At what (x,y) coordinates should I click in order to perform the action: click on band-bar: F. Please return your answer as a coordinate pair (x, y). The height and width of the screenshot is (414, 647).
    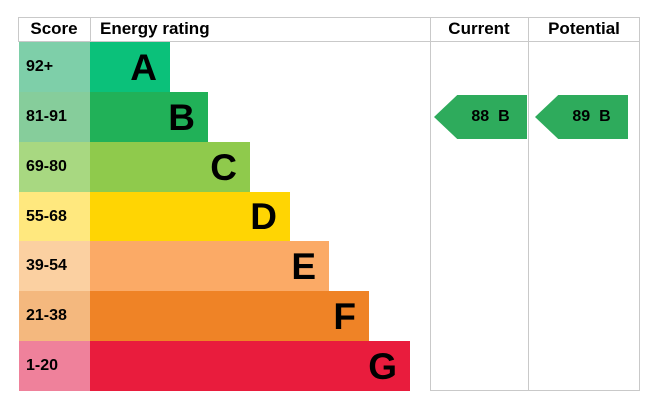
    Looking at the image, I should click on (229, 316).